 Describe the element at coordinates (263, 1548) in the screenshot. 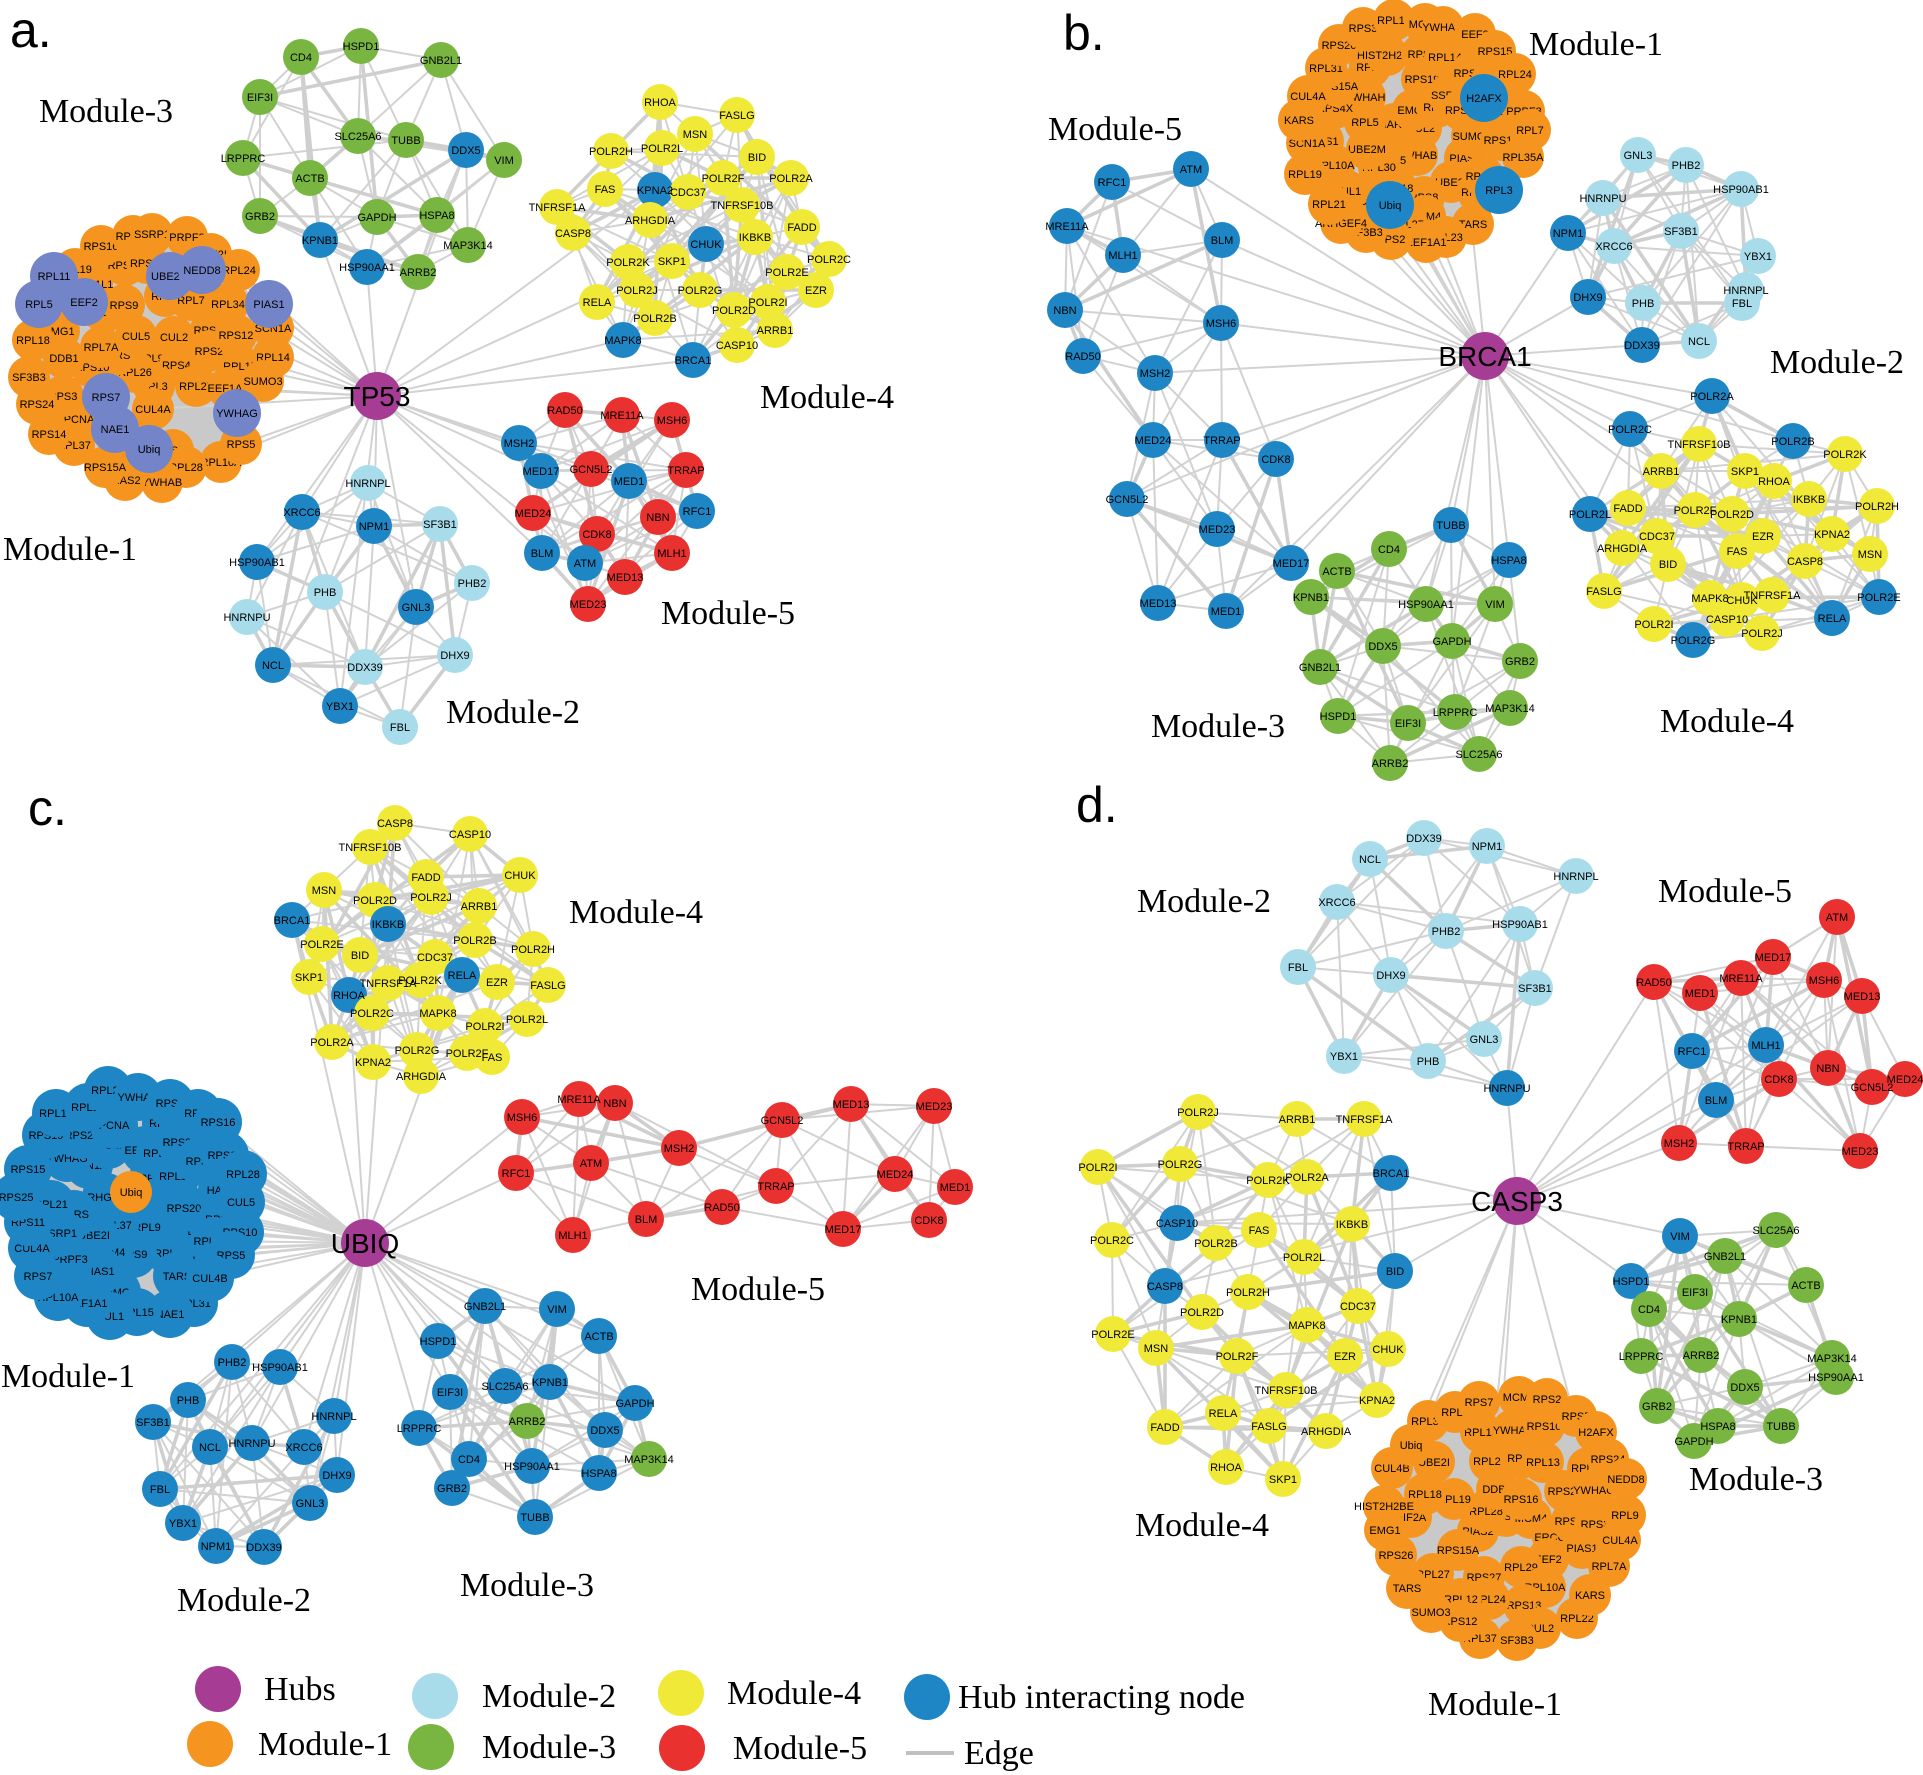

I see `svg-text: DDX39` at that location.